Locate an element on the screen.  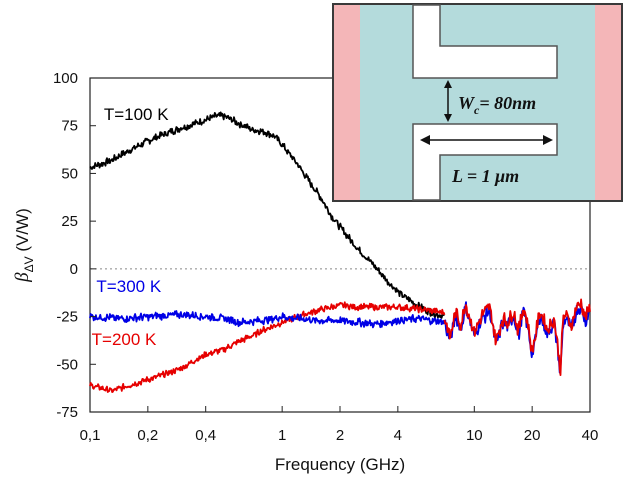
series-label-2: T=200 K is located at coordinates (124, 339).